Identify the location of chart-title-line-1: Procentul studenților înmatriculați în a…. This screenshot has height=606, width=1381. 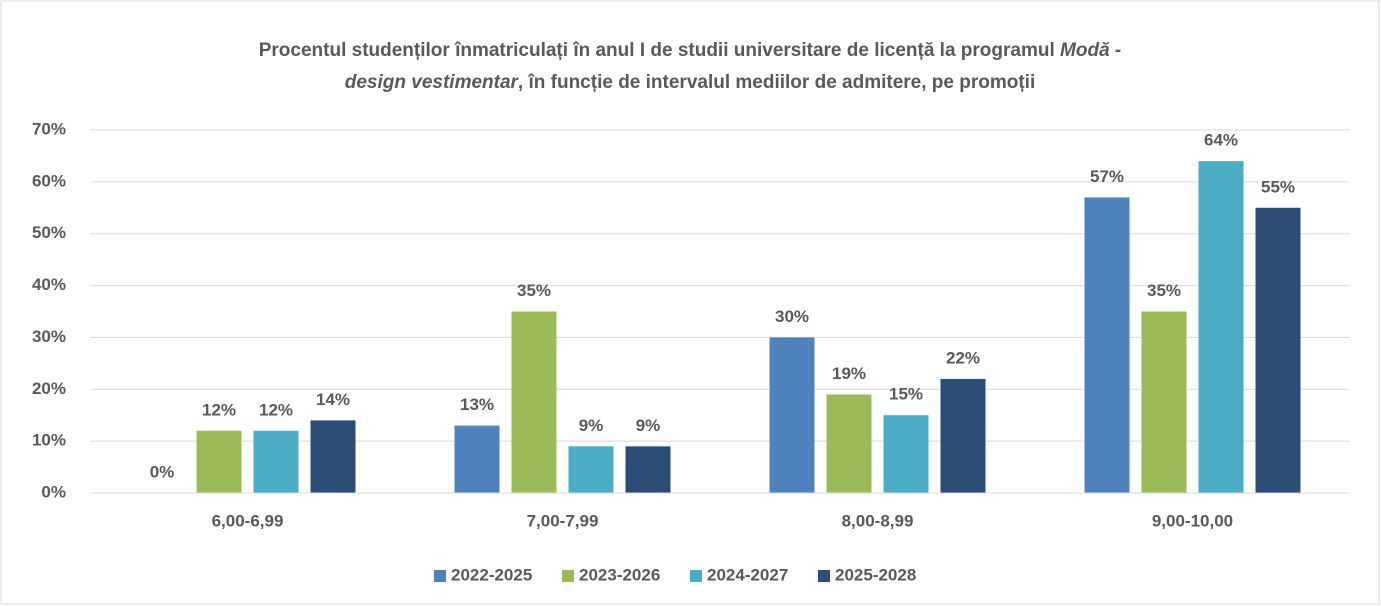
(690, 50).